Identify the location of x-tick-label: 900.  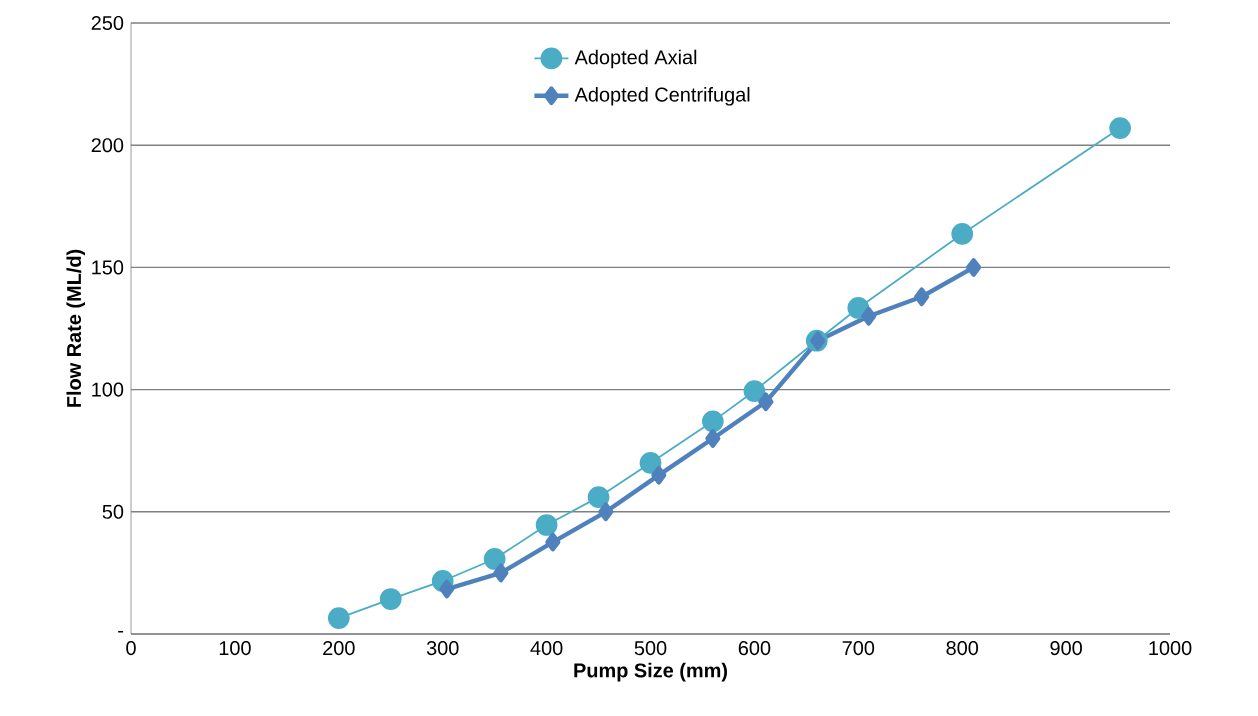
(1066, 648).